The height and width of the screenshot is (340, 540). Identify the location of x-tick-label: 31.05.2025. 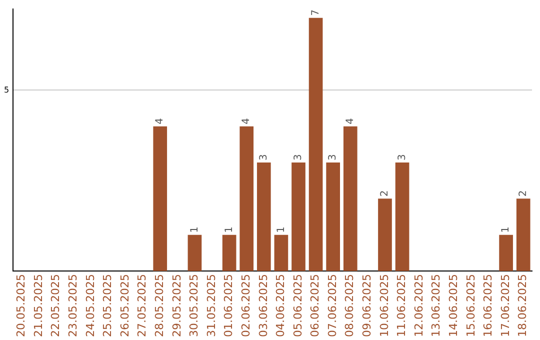
(211, 306).